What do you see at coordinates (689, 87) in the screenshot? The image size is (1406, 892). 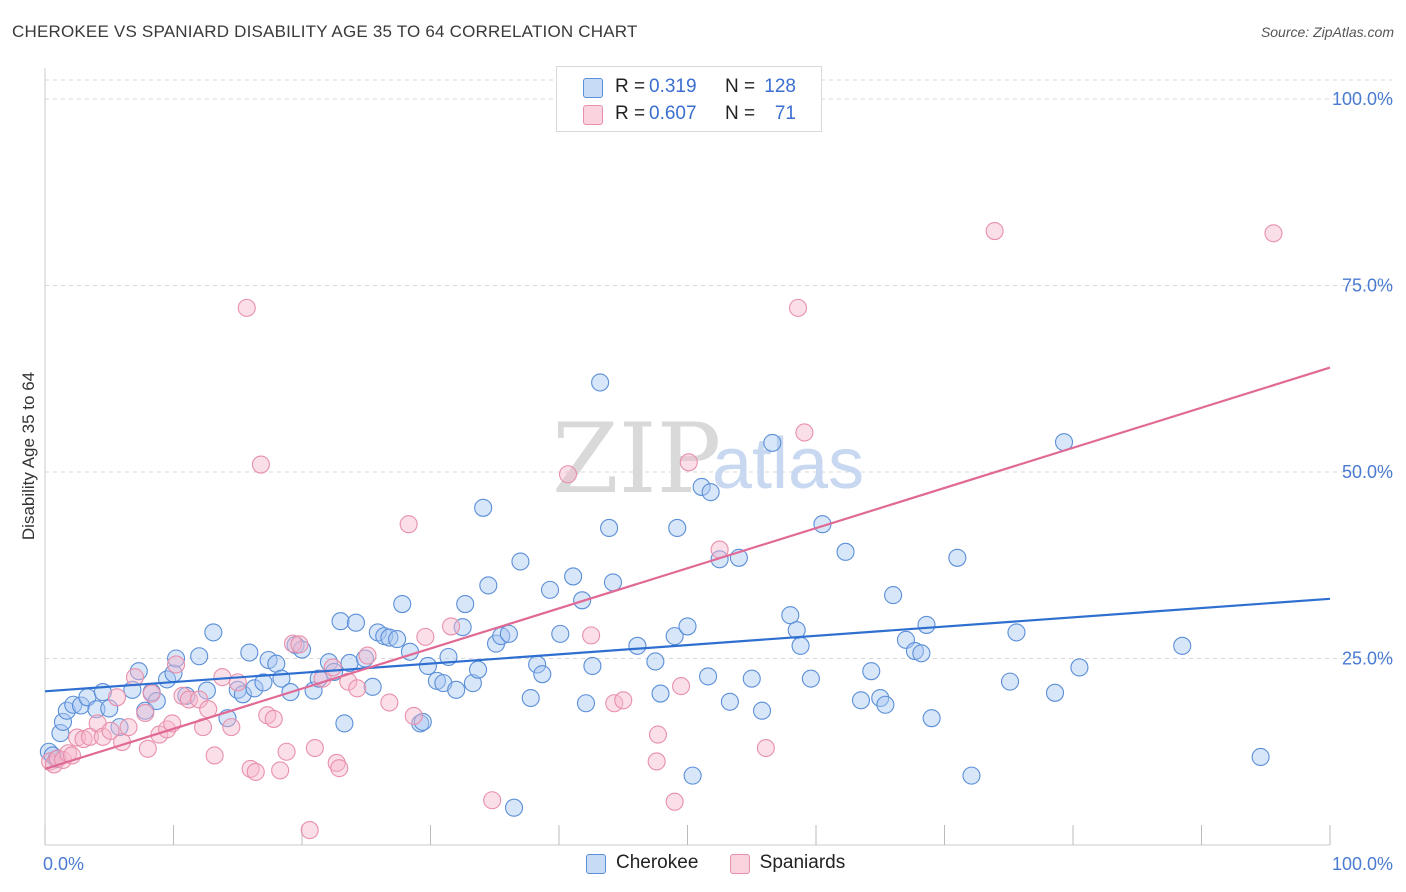 I see `legend-row-cherokee: R = 0.319 N = 128` at bounding box center [689, 87].